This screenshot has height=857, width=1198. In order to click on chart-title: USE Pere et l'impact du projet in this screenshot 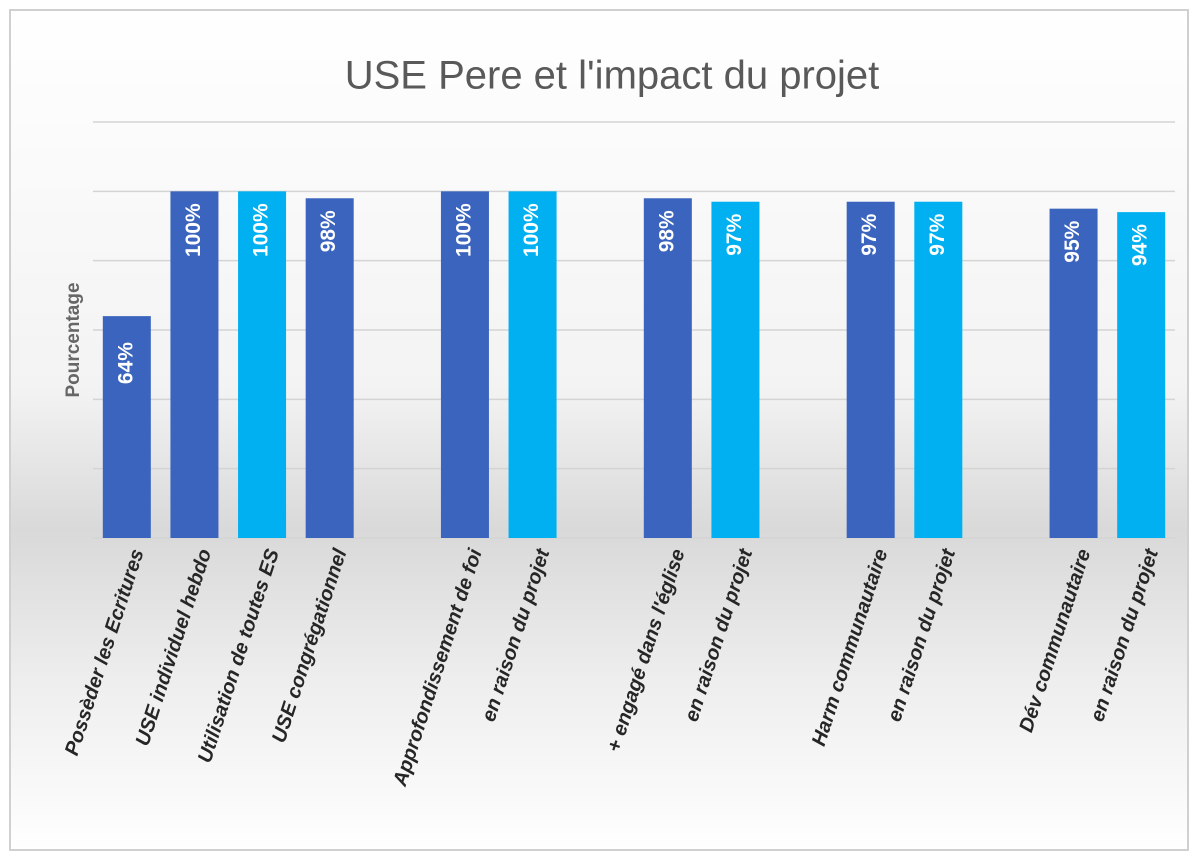, I will do `click(612, 76)`.